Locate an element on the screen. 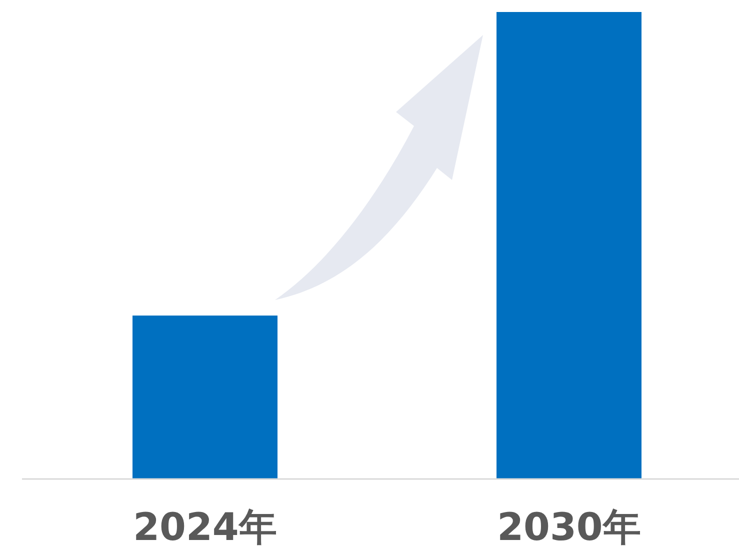 Image resolution: width=739 pixels, height=548 pixels. x-tick-label: 2030年 is located at coordinates (569, 526).